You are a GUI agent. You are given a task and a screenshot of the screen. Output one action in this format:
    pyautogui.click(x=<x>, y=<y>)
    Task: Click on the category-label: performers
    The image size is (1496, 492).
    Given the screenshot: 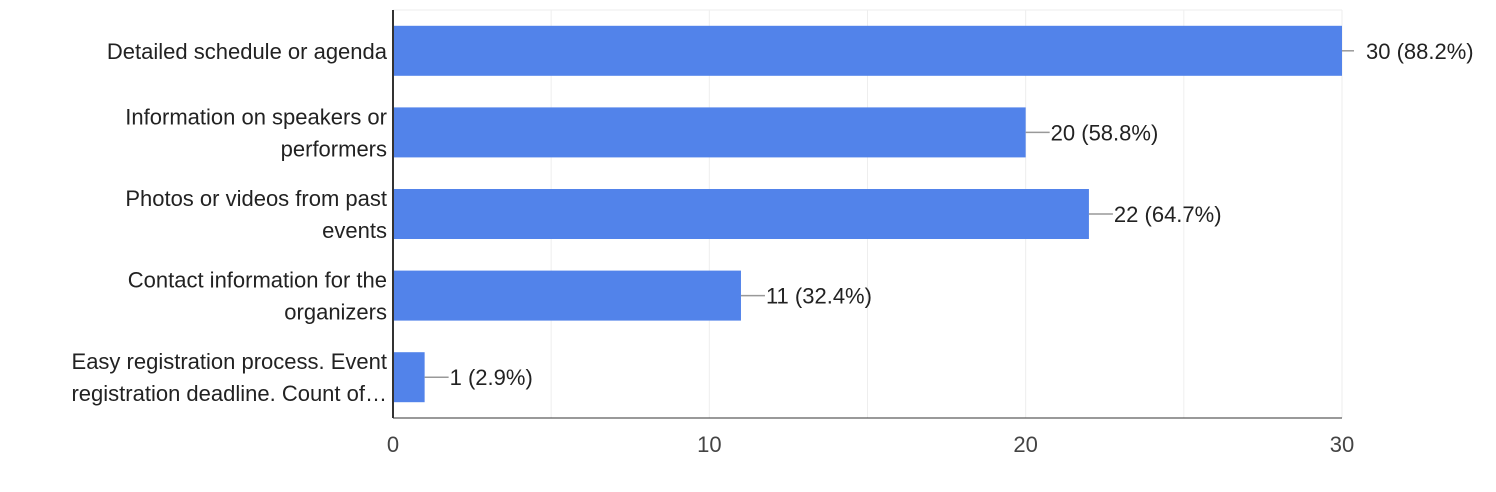 What is the action you would take?
    pyautogui.click(x=334, y=148)
    